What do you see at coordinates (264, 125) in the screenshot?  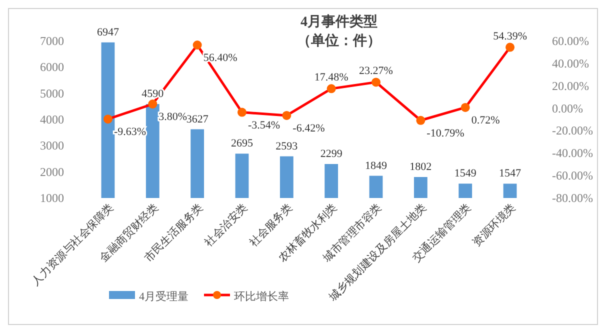 I see `data-label: -3.54%` at bounding box center [264, 125].